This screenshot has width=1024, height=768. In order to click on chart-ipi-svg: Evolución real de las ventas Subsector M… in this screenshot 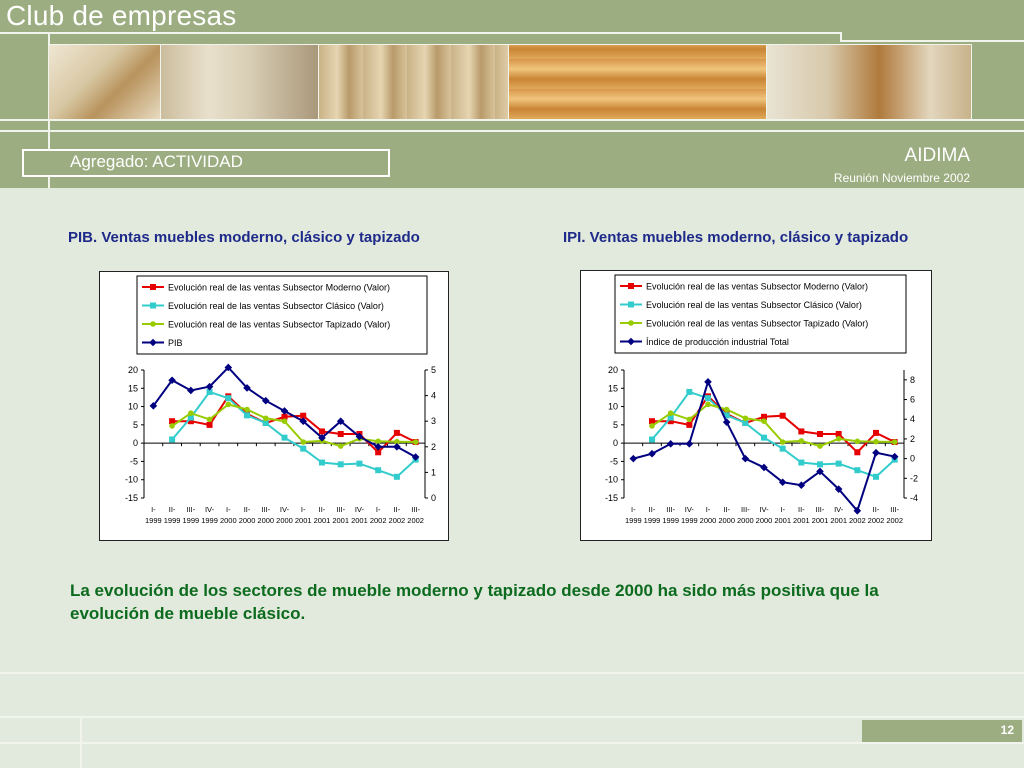, I will do `click(761, 399)`.